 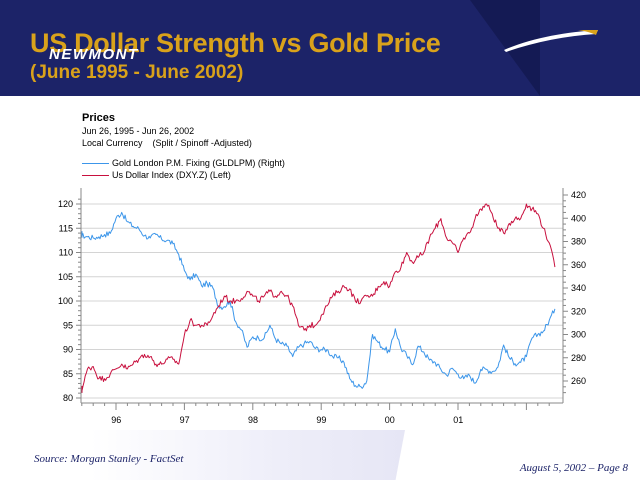 I want to click on legend-item-gold: Gold London P.M. Fixing (GLDLPM) (Right), so click(x=183, y=163).